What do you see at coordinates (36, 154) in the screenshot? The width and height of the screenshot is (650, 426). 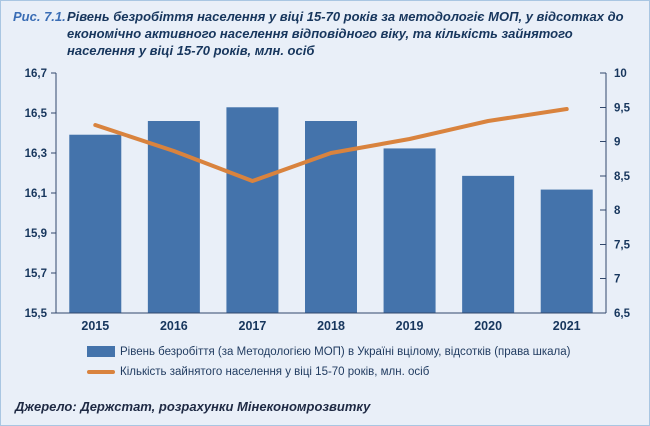 I see `left-axis-label: 16,3` at bounding box center [36, 154].